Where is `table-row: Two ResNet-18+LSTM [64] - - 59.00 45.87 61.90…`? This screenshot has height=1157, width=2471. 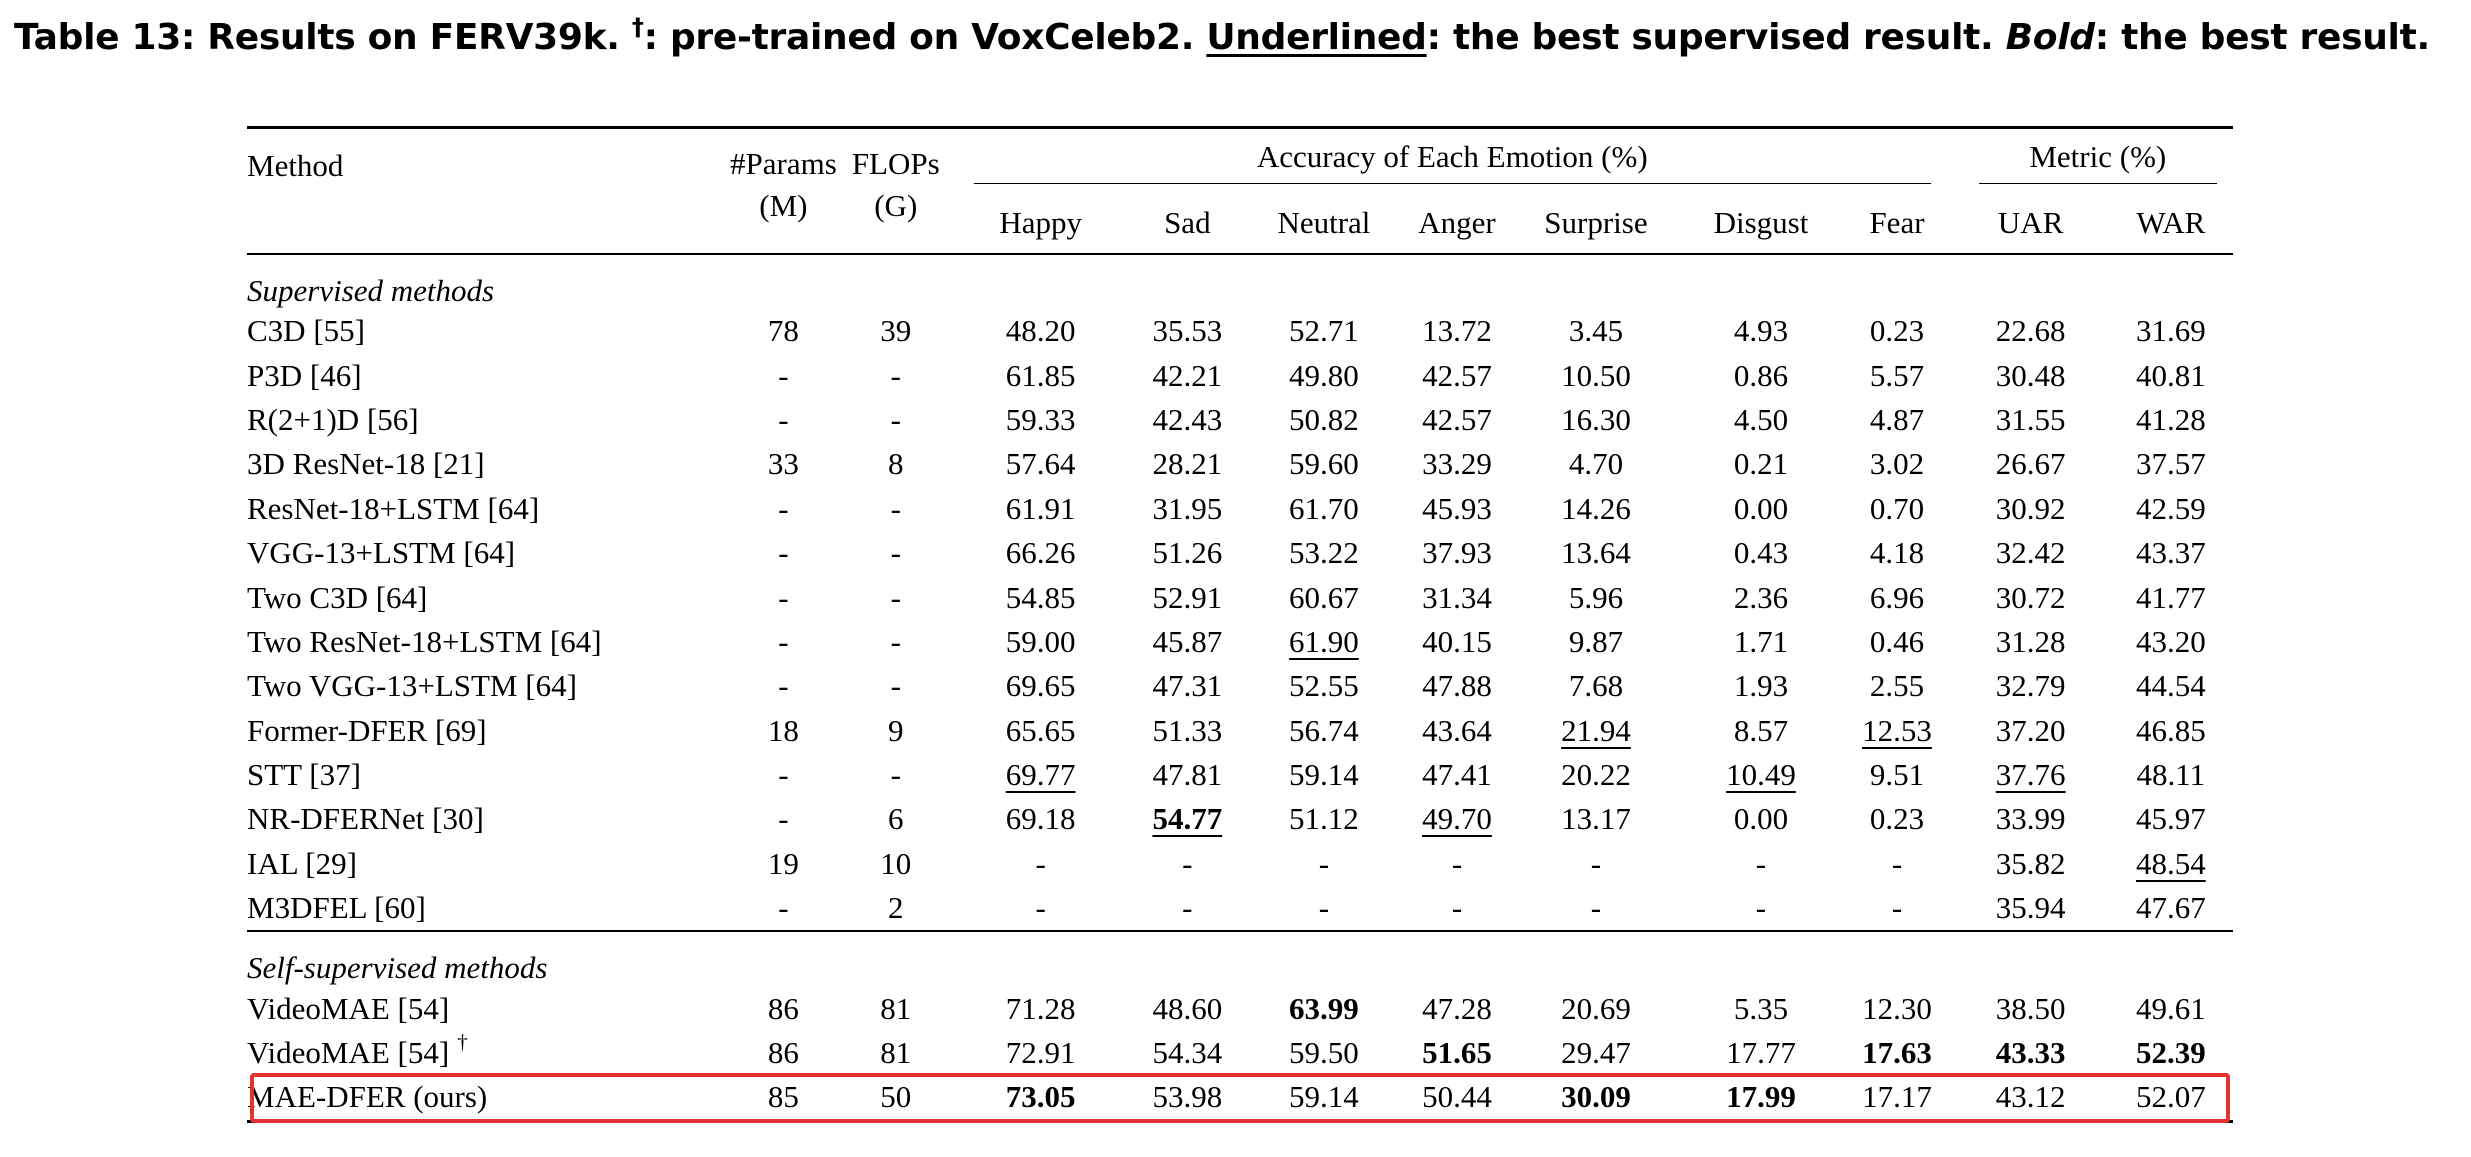 table-row: Two ResNet-18+LSTM [64] - - 59.00 45.87 61.90… is located at coordinates (1240, 642).